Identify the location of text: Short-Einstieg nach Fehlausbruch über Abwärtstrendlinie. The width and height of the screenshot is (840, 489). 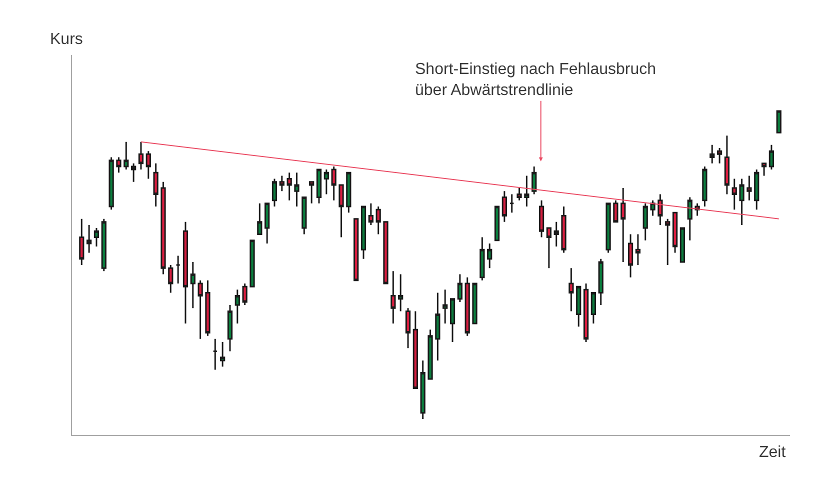
(535, 80).